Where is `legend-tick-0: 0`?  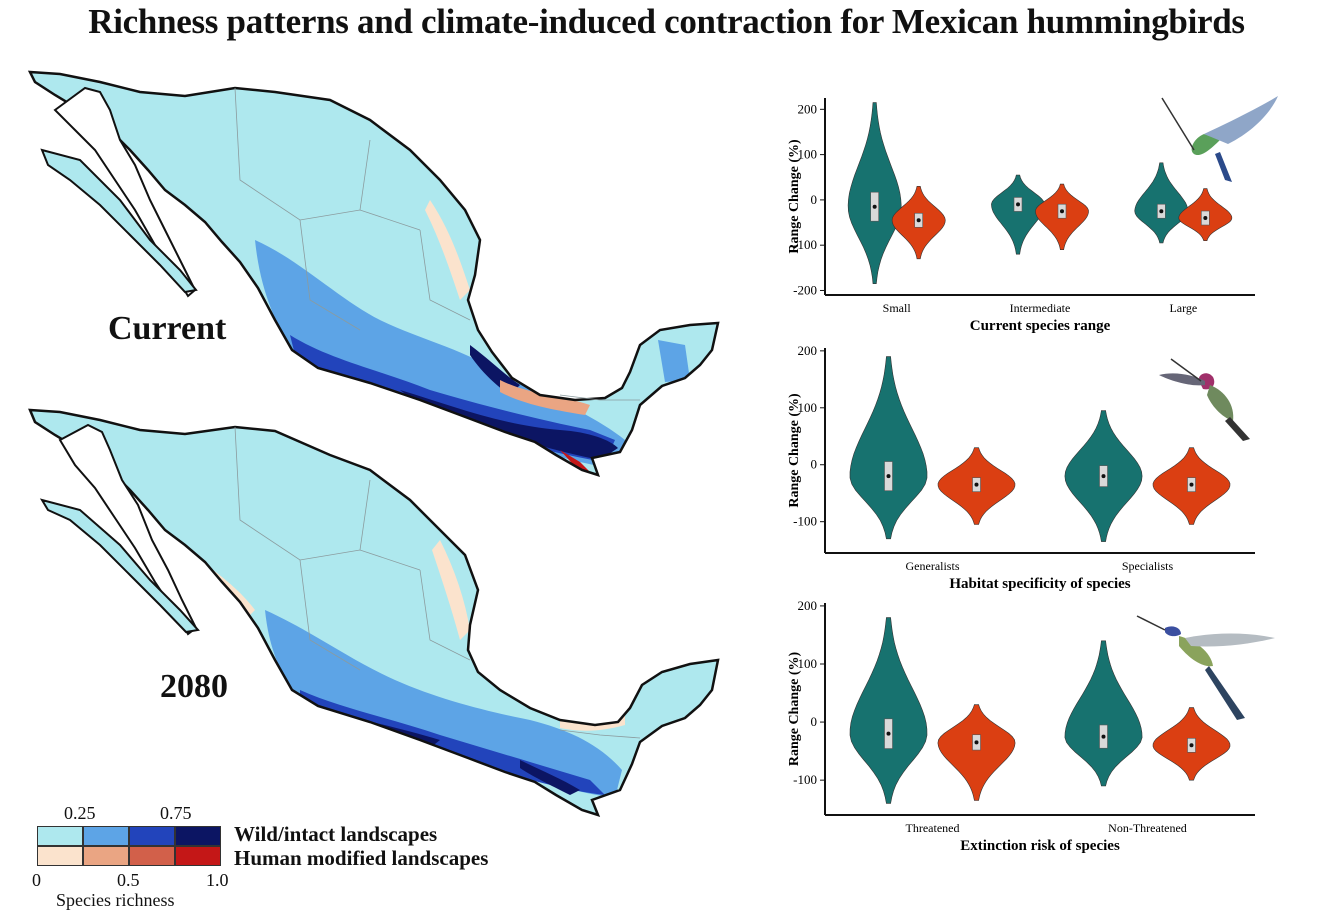
legend-tick-0: 0 is located at coordinates (36, 880).